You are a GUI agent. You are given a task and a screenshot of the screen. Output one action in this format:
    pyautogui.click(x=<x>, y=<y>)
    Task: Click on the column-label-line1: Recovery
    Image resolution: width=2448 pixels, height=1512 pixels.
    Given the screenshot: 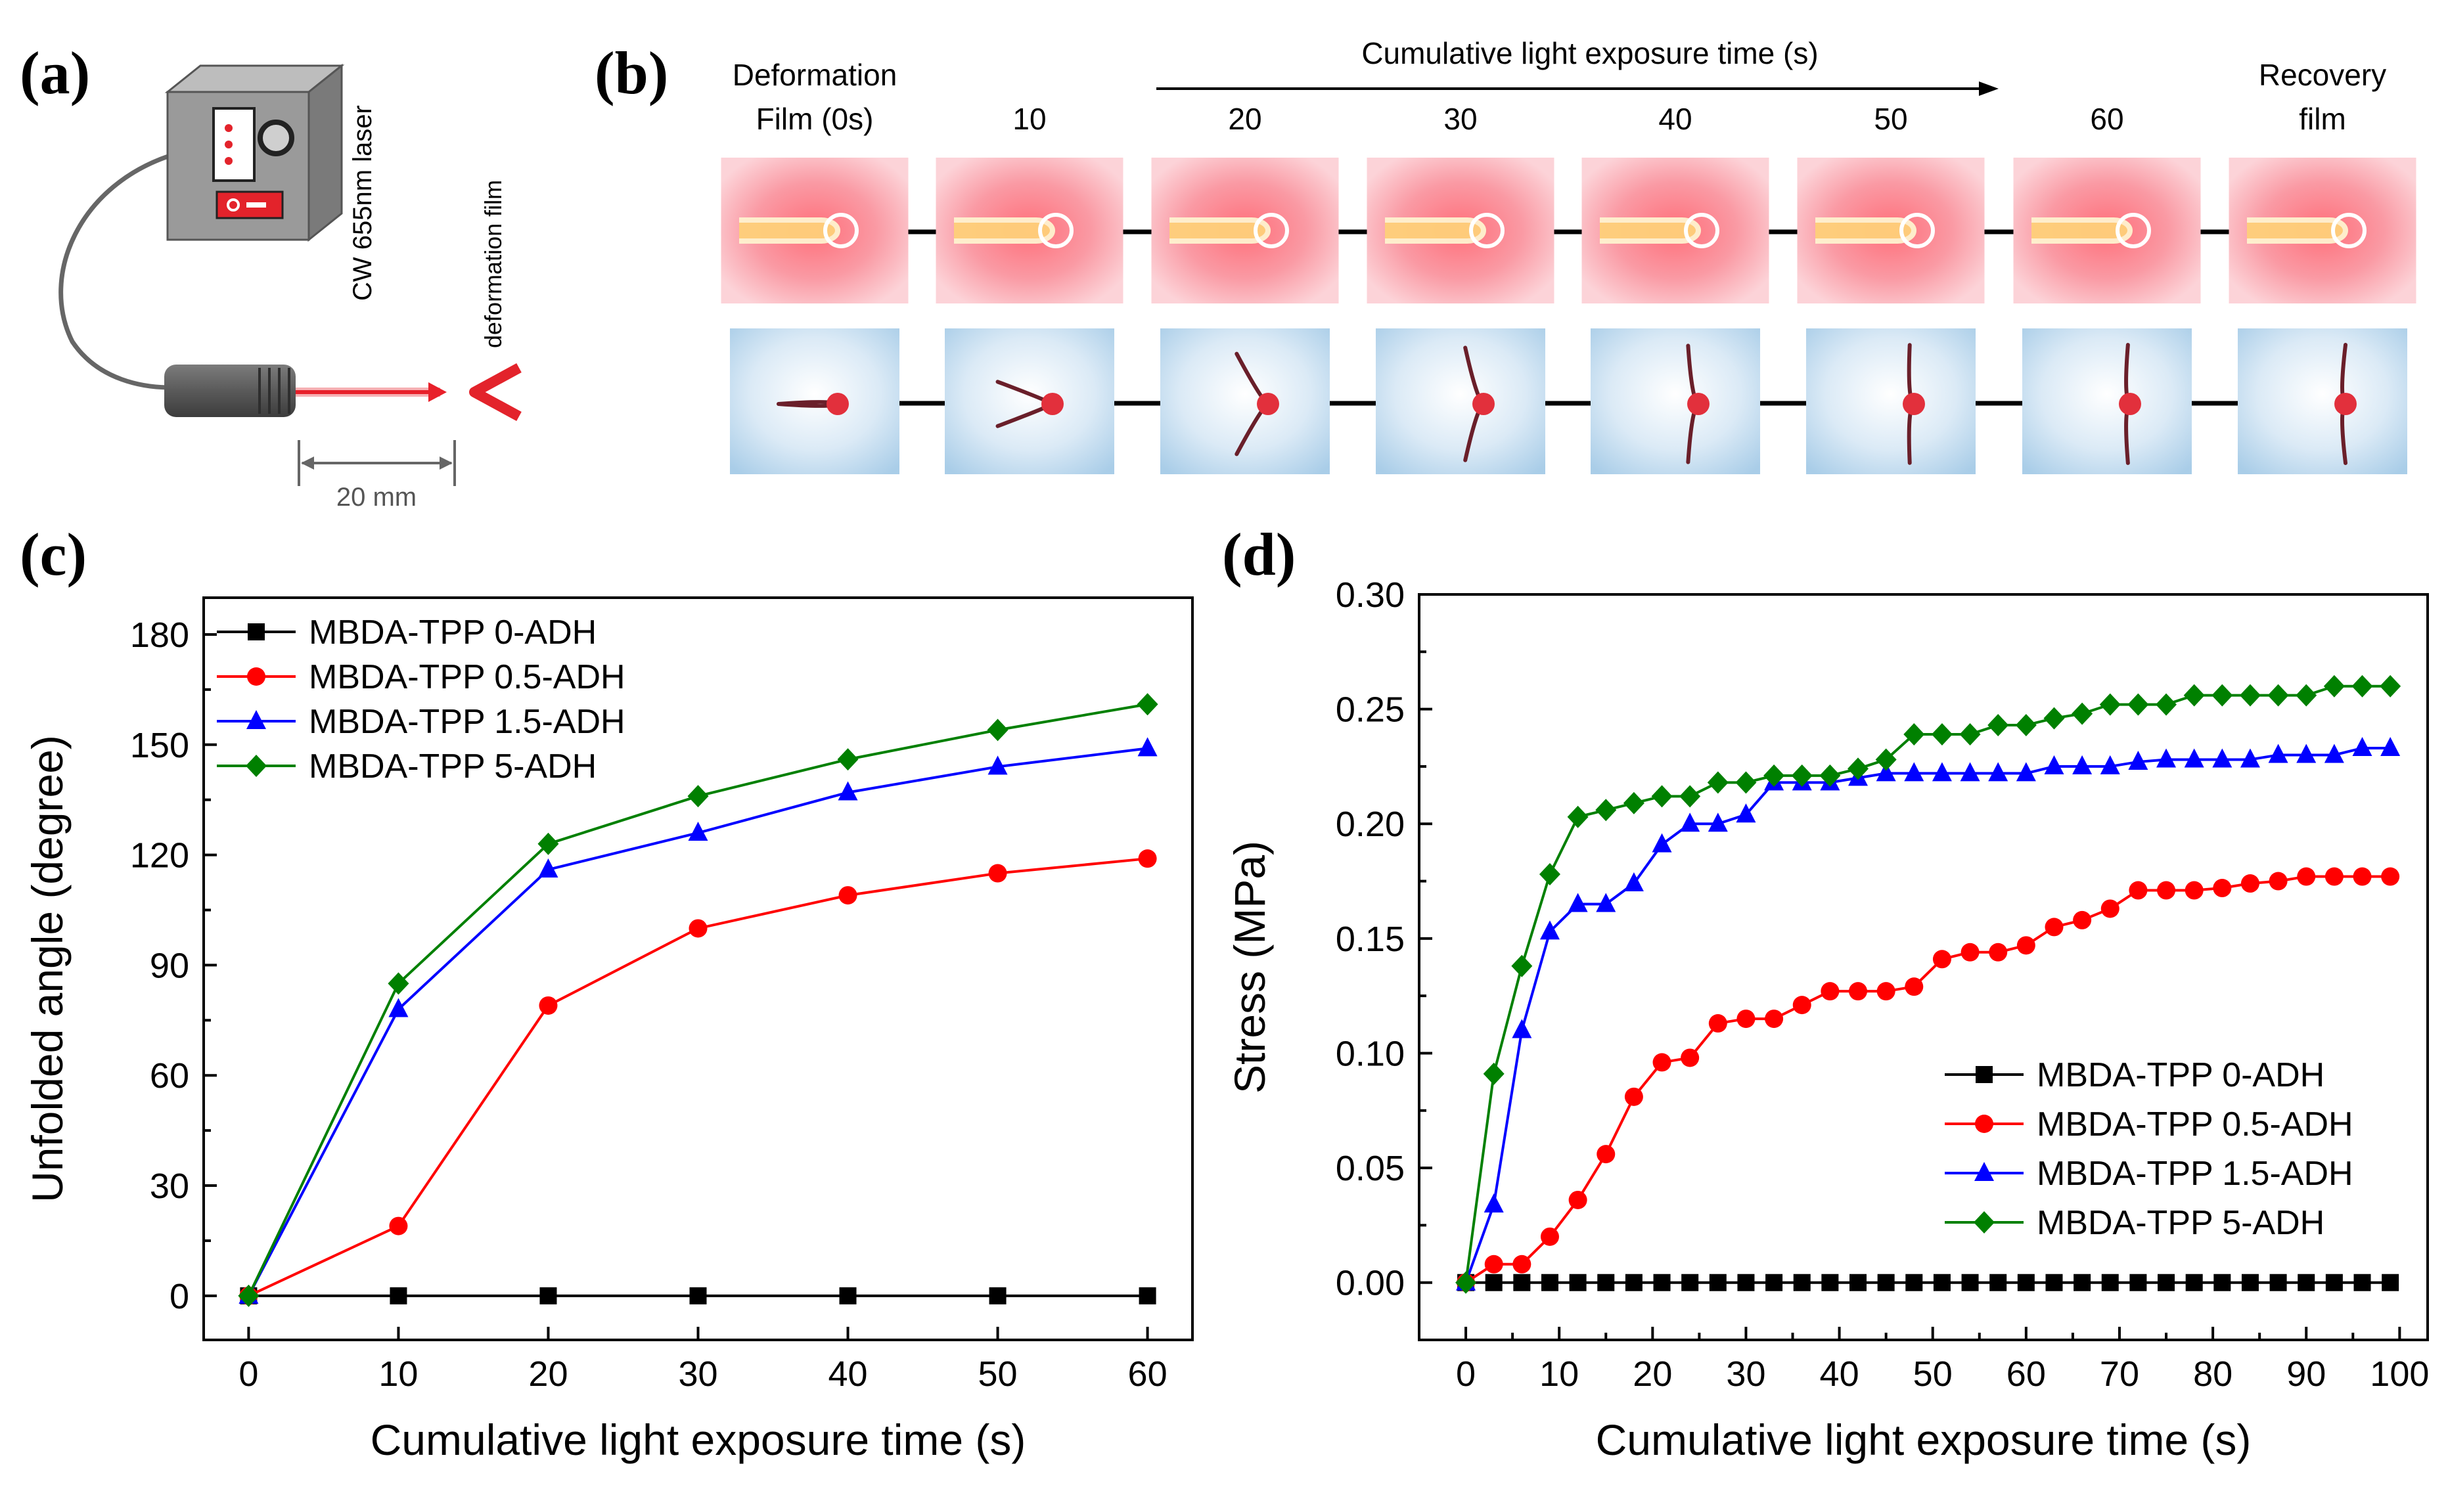 What is the action you would take?
    pyautogui.click(x=2322, y=75)
    